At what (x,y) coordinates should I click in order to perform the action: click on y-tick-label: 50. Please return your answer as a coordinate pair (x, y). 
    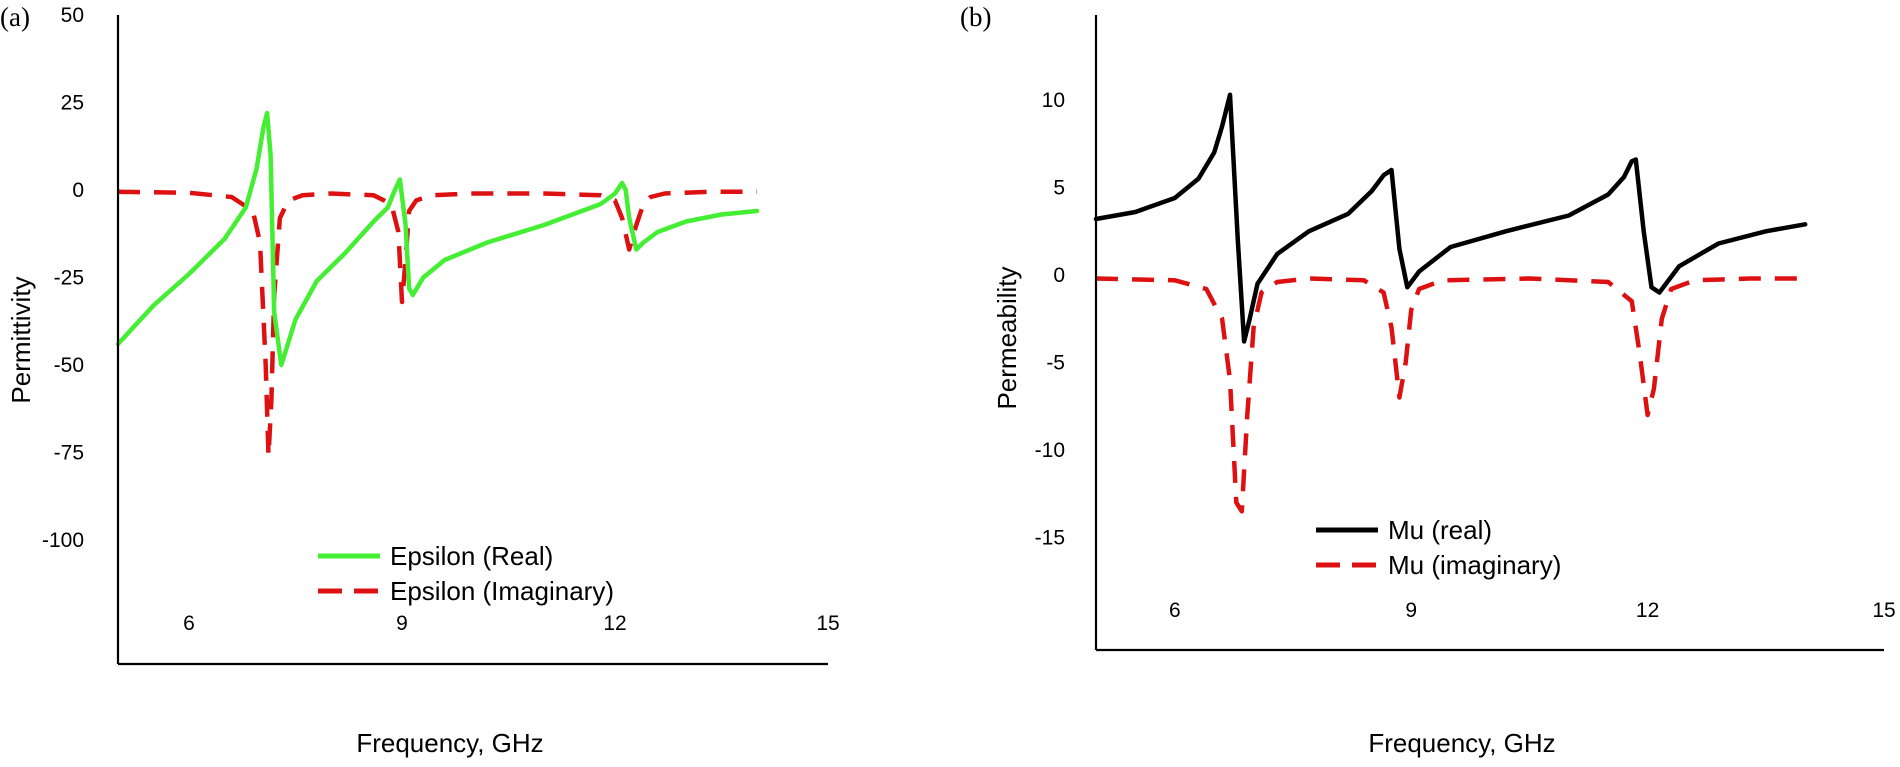
    Looking at the image, I should click on (72, 15).